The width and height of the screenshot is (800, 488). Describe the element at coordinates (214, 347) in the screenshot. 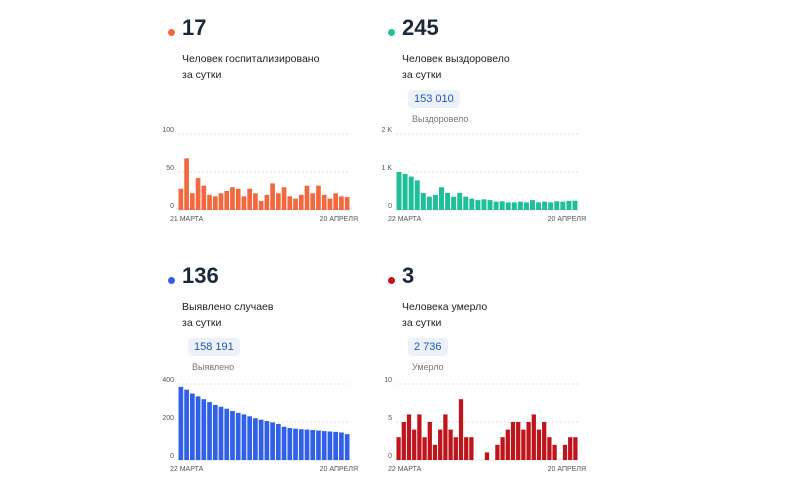

I see `total-badge: 158 191` at that location.